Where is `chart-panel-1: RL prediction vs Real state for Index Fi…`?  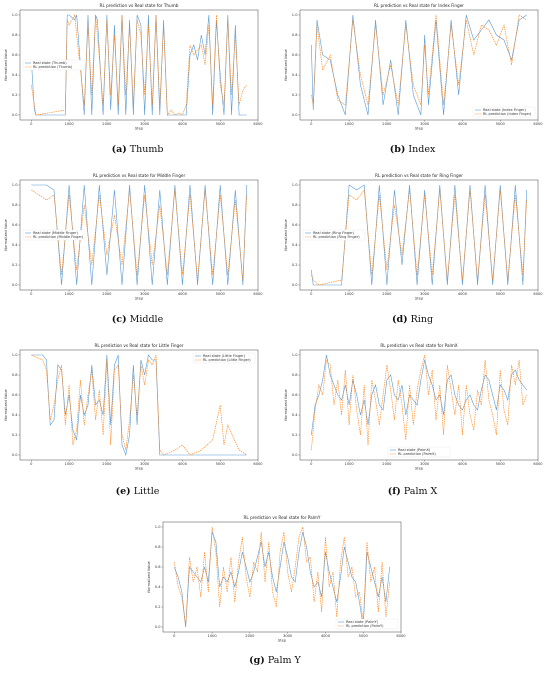 chart-panel-1: RL prediction vs Real state for Index Fi… is located at coordinates (413, 68).